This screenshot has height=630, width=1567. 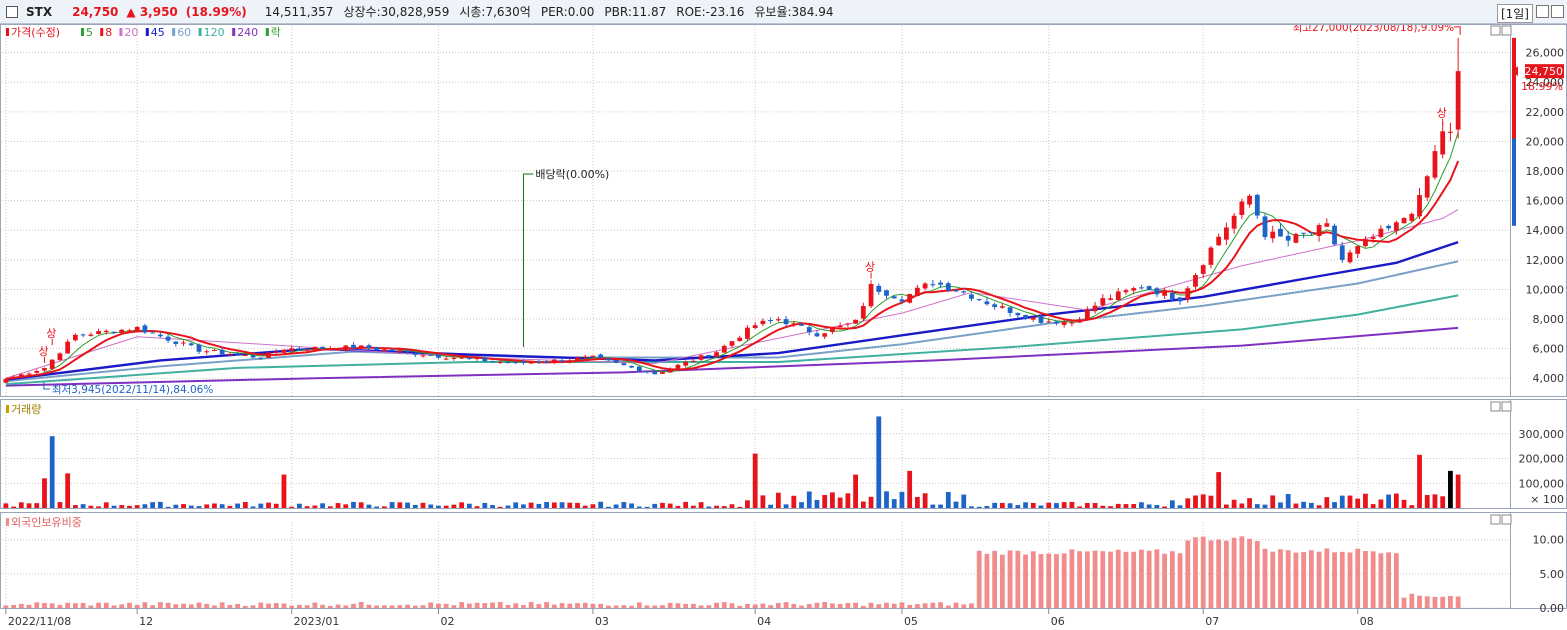 I want to click on foreign-ownership-panel, so click(x=732, y=572).